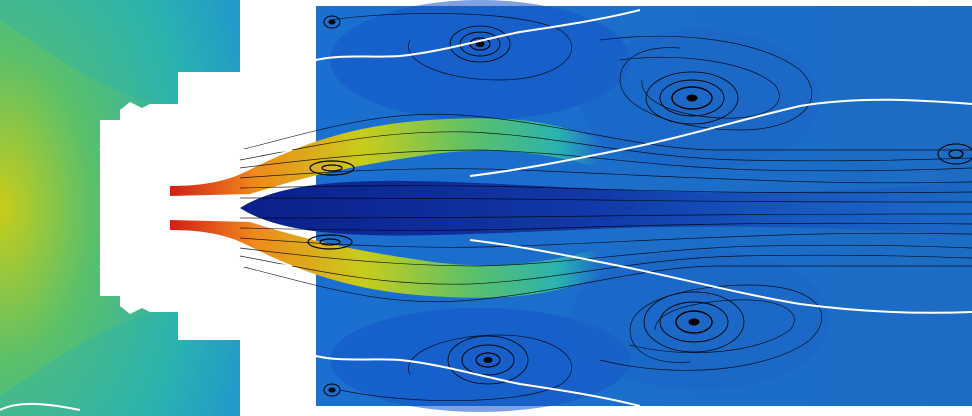 The height and width of the screenshot is (416, 972). I want to click on vortex-jet-upper, so click(332, 168).